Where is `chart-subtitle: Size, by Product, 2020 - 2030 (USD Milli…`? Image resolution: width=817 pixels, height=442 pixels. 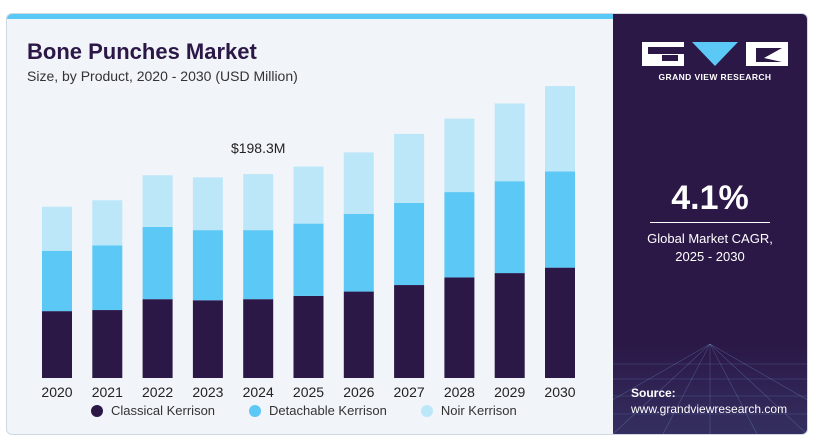
chart-subtitle: Size, by Product, 2020 - 2030 (USD Milli… is located at coordinates (162, 76).